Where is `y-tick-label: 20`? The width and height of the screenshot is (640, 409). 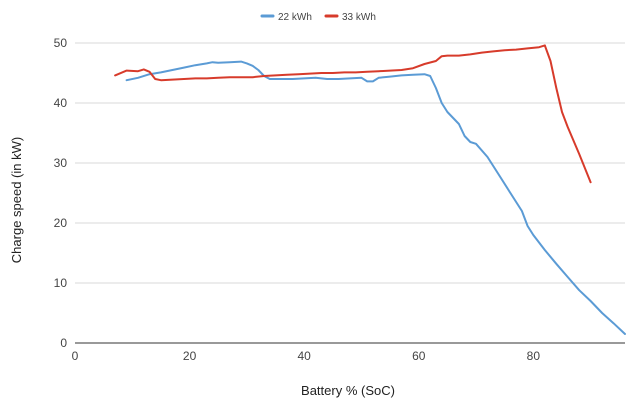 y-tick-label: 20 is located at coordinates (61, 223).